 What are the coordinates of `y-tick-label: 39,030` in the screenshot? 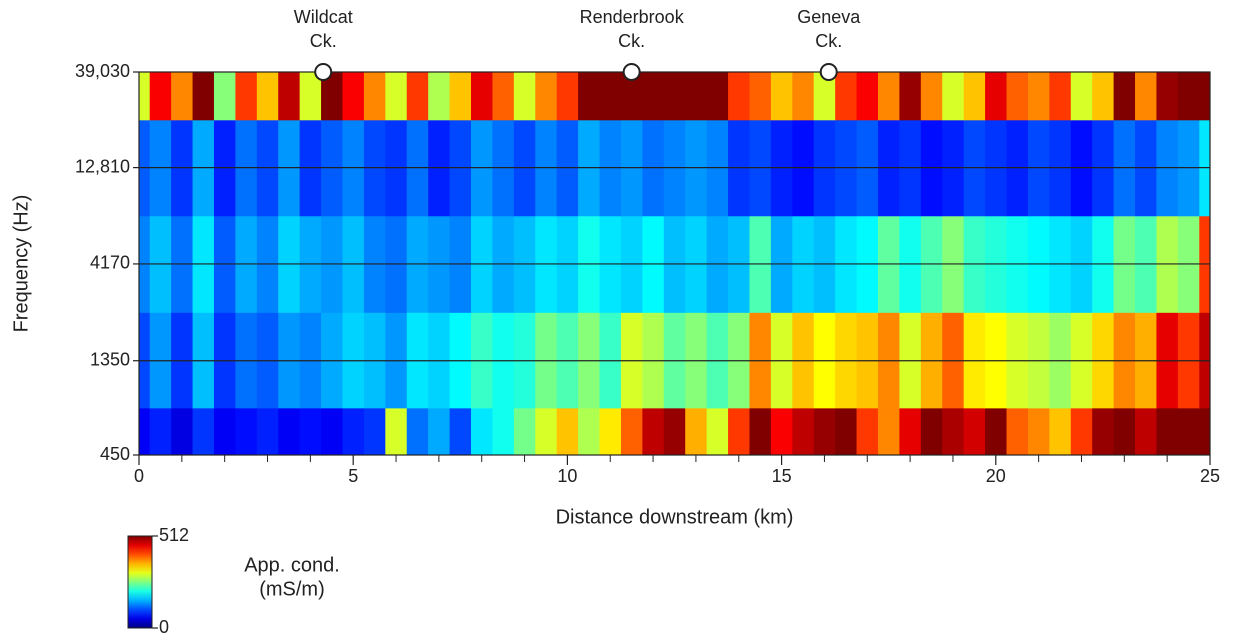 It's located at (102, 71).